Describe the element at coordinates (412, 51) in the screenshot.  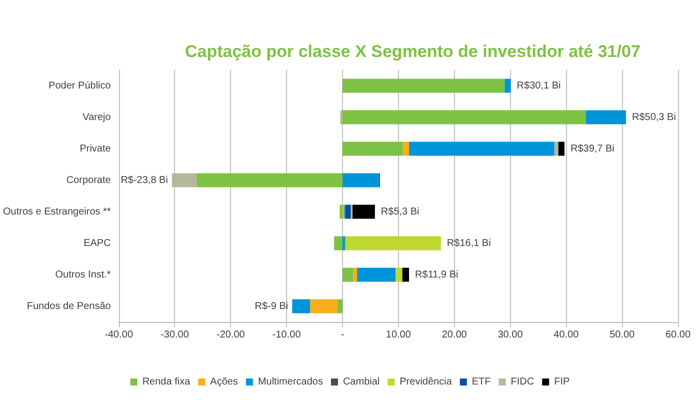
I see `chart-title: Captação por classe X Segmento de investidor até 31/07` at that location.